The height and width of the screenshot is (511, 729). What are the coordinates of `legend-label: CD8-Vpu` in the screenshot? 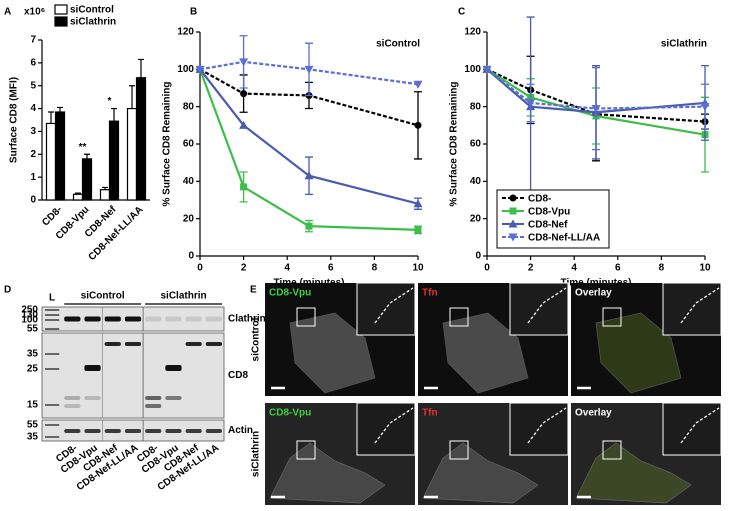 It's located at (549, 212).